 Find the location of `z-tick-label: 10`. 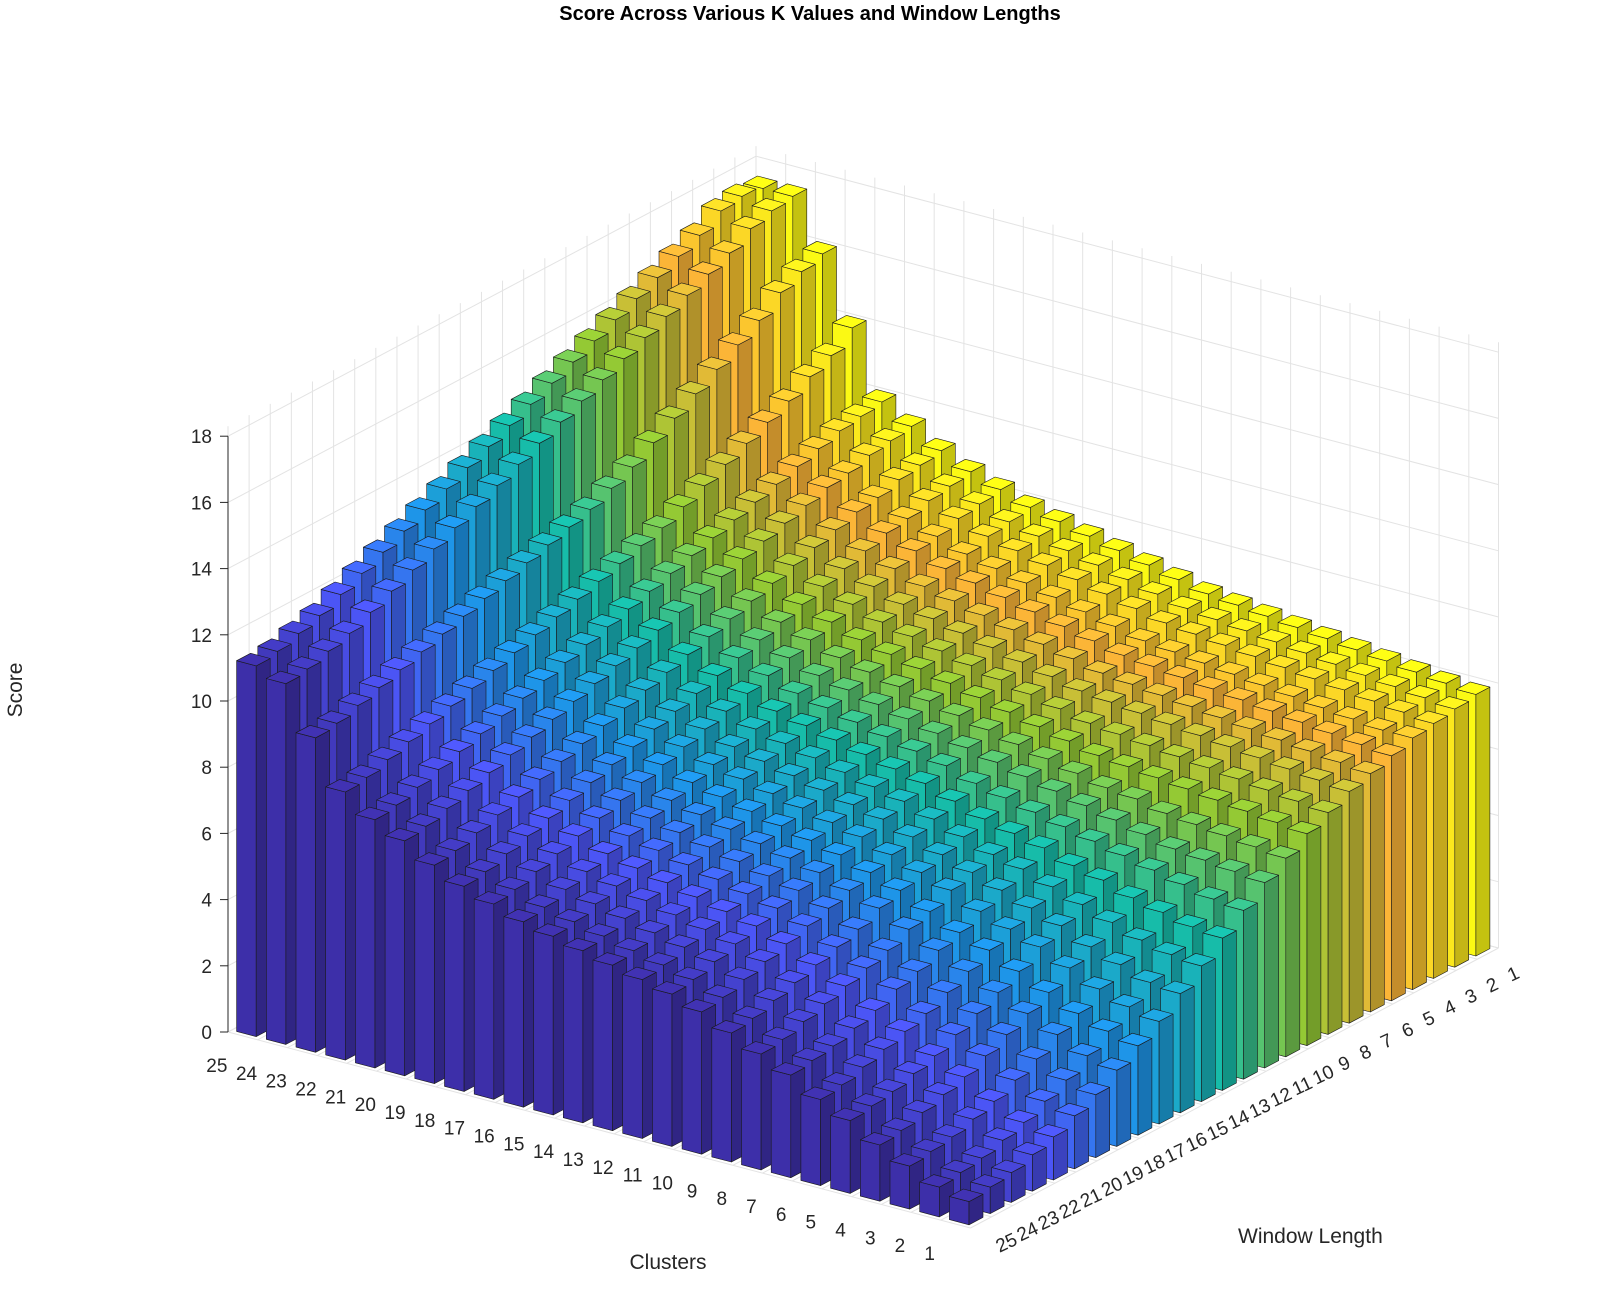

z-tick-label: 10 is located at coordinates (201, 702).